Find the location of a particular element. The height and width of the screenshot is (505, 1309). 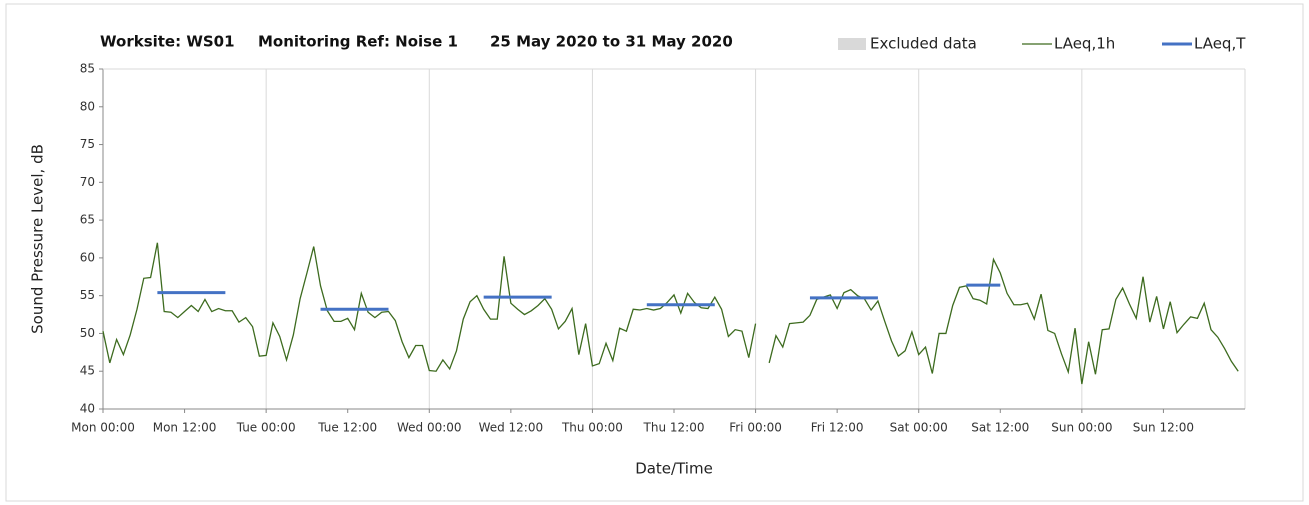

legend-label: Excluded data is located at coordinates (923, 44).